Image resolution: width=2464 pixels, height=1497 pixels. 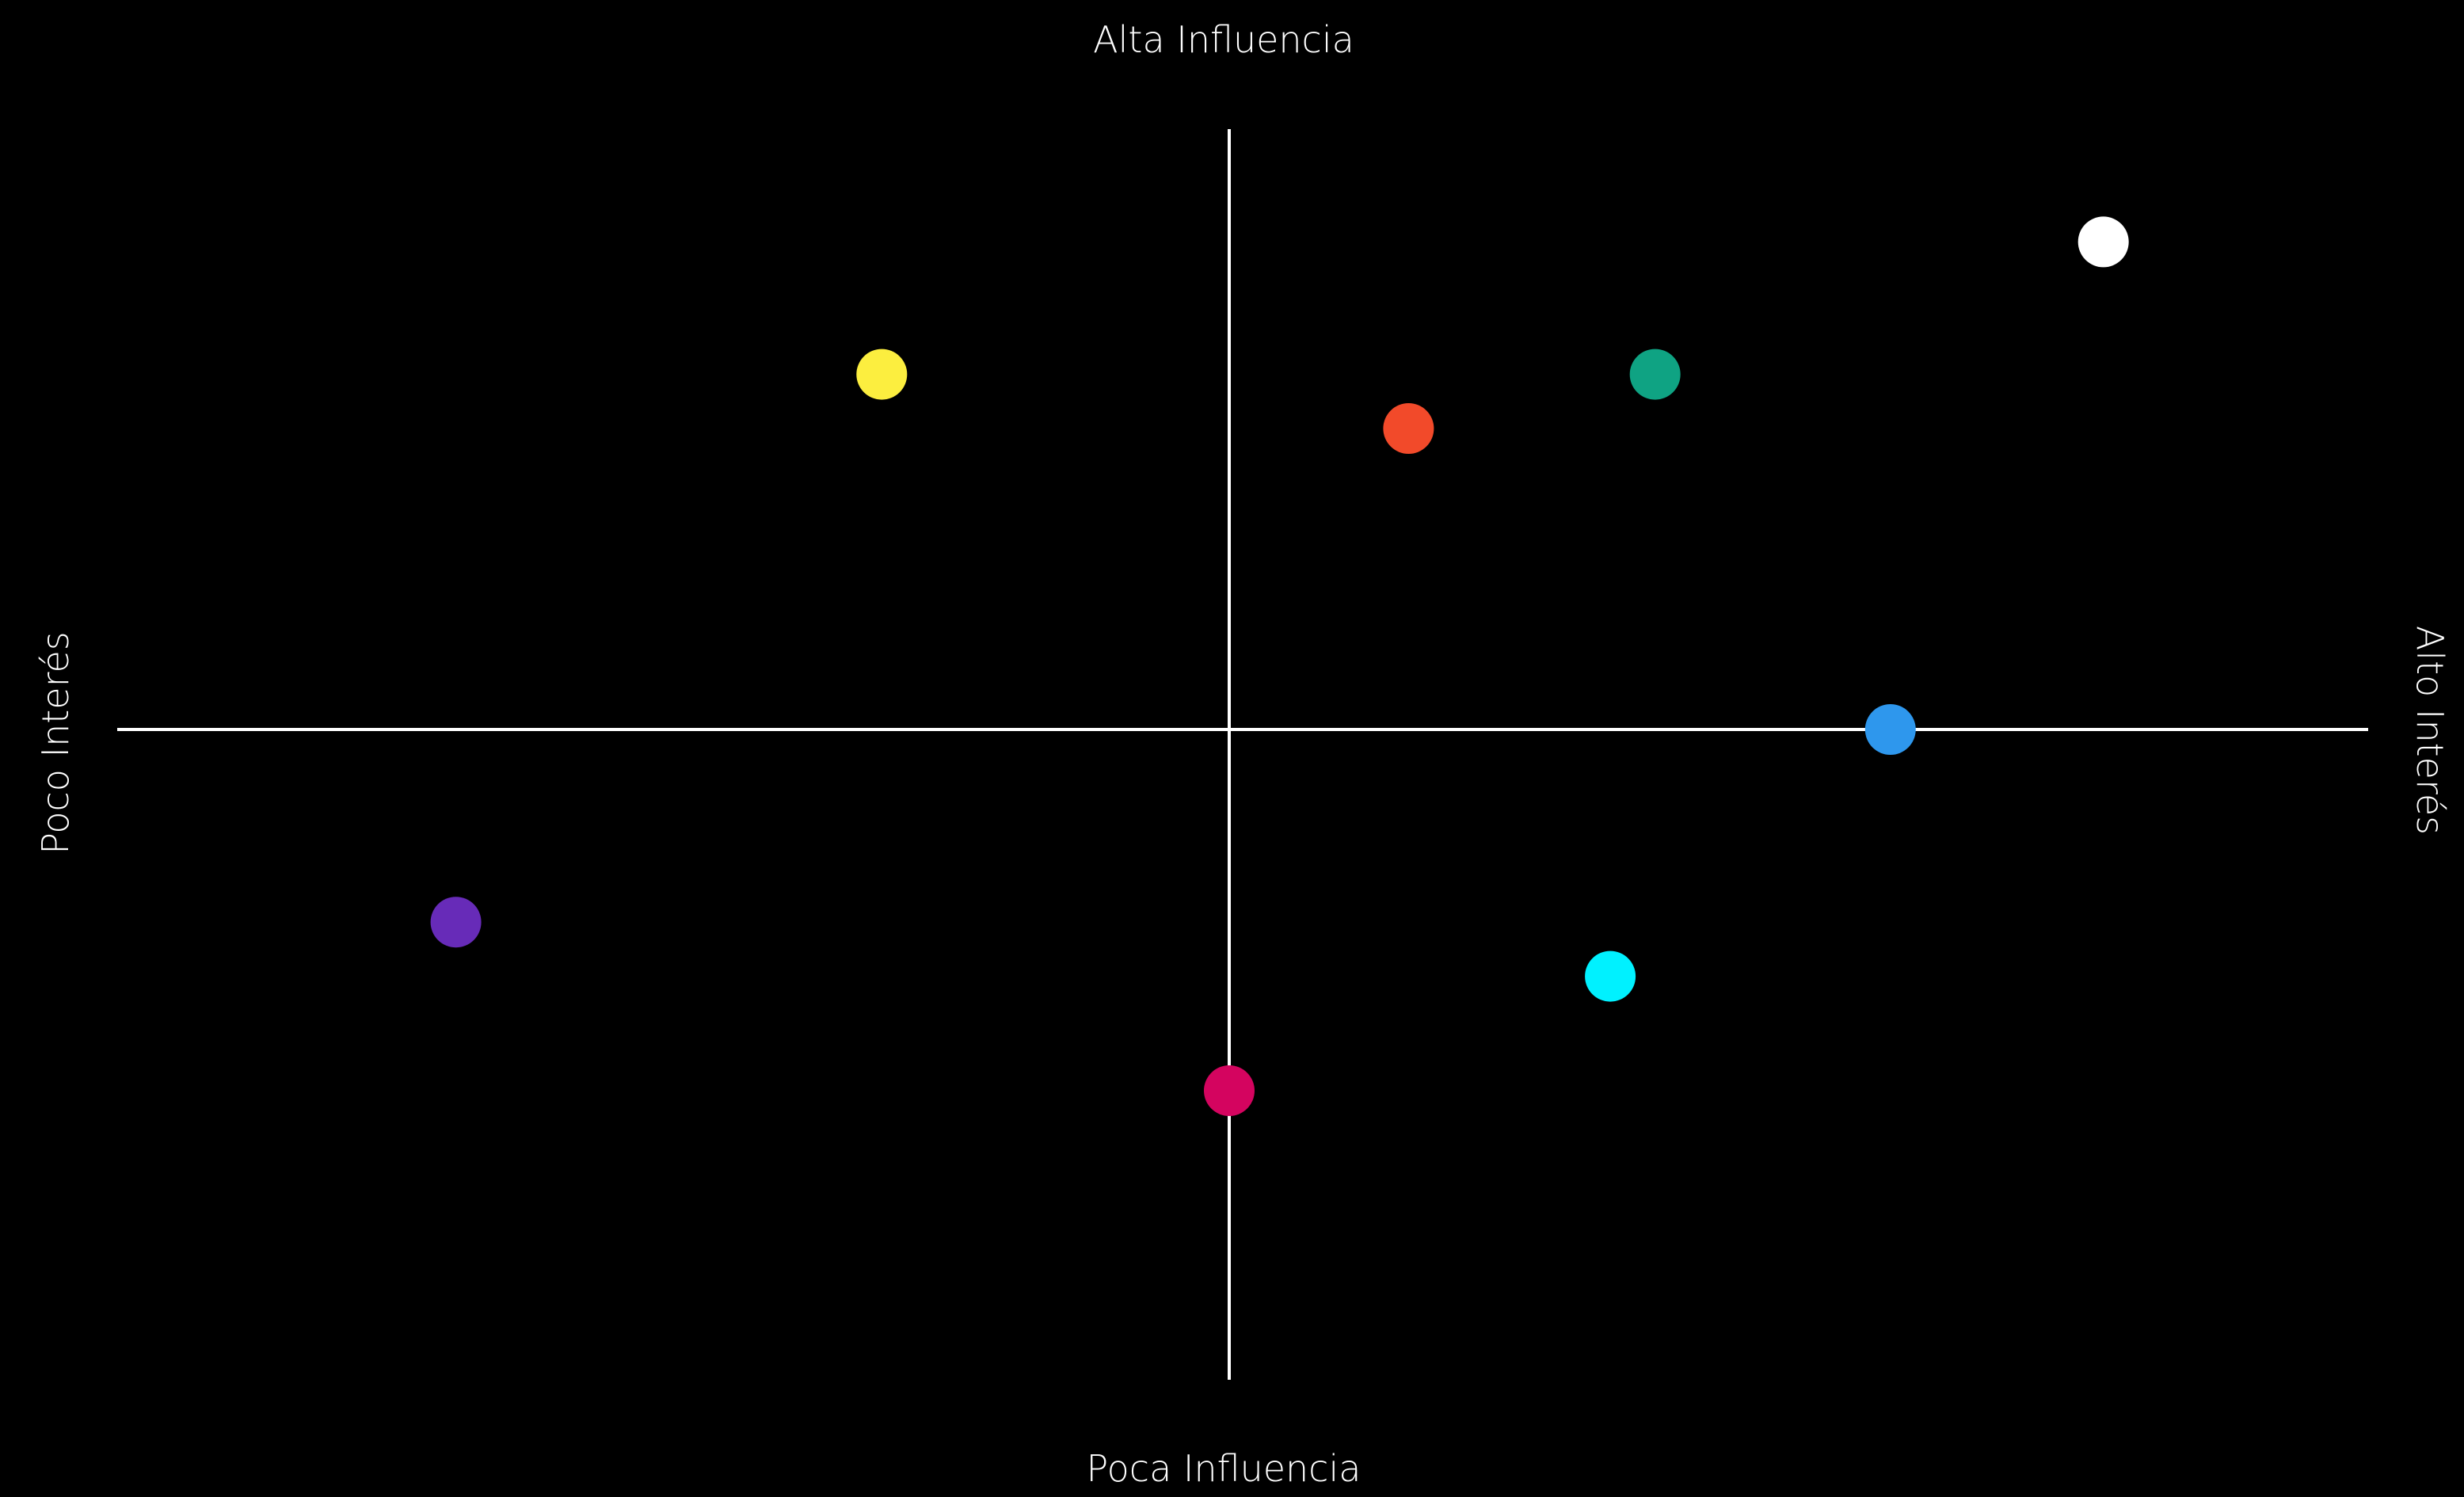 I want to click on right-axis-label: Alto Interés, so click(x=2430, y=730).